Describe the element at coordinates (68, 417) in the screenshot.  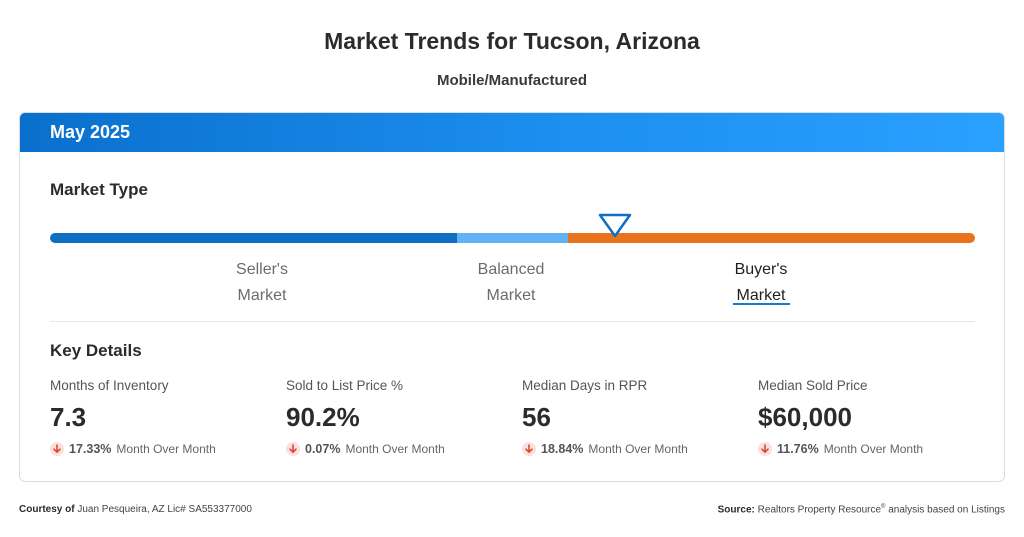
I see `metric-value: 7.3` at that location.